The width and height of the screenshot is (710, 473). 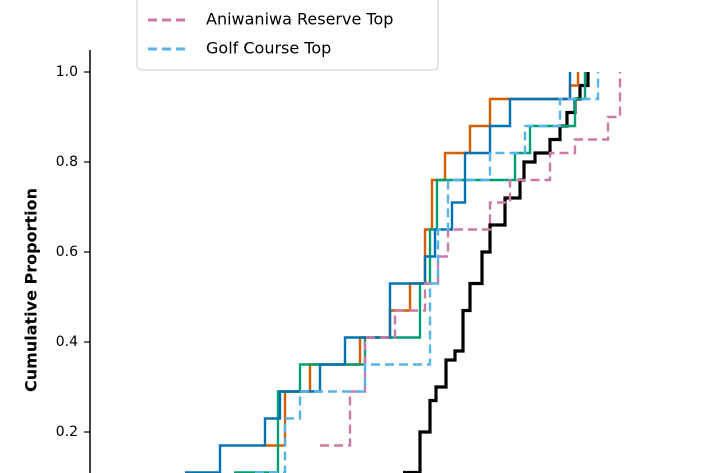 I want to click on legend, so click(x=287, y=35).